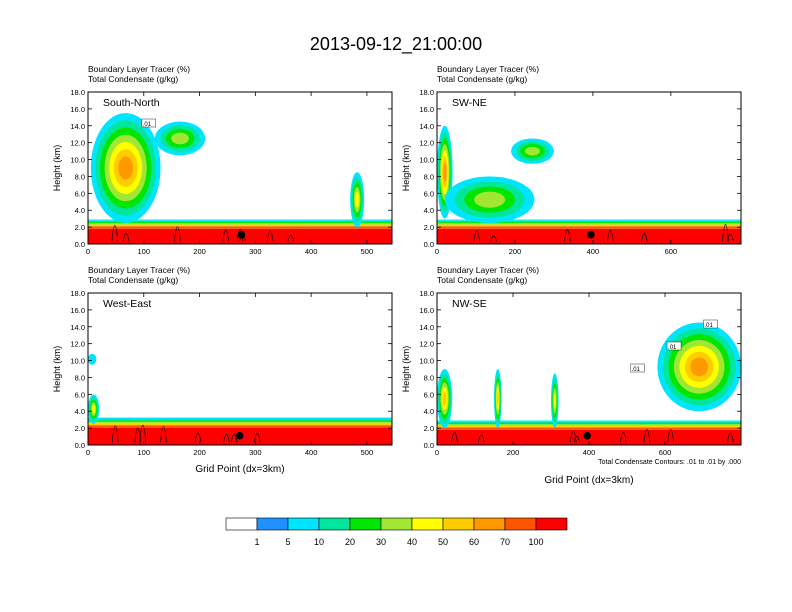 The width and height of the screenshot is (792, 612). I want to click on colorbar-label: 70, so click(505, 542).